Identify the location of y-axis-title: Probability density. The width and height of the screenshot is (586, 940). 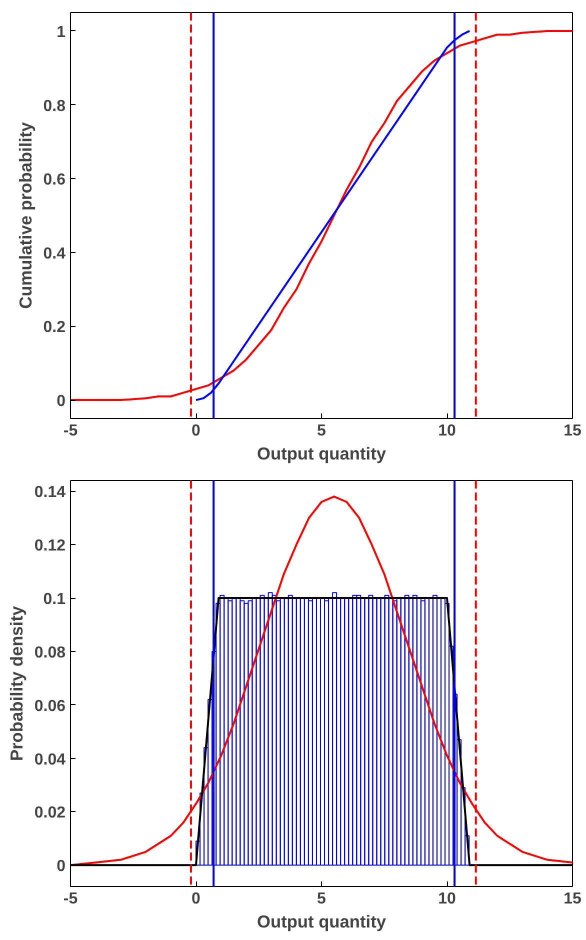
(16, 684).